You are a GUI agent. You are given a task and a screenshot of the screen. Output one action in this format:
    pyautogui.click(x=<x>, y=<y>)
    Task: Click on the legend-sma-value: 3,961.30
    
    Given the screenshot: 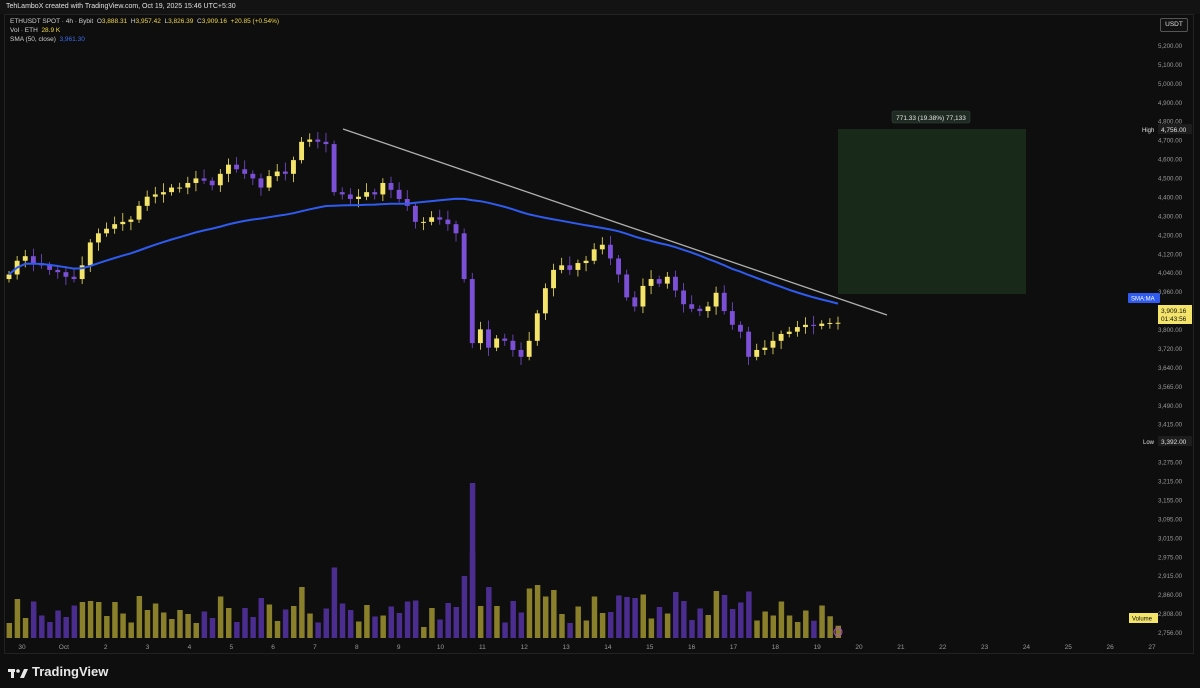 What is the action you would take?
    pyautogui.click(x=72, y=39)
    